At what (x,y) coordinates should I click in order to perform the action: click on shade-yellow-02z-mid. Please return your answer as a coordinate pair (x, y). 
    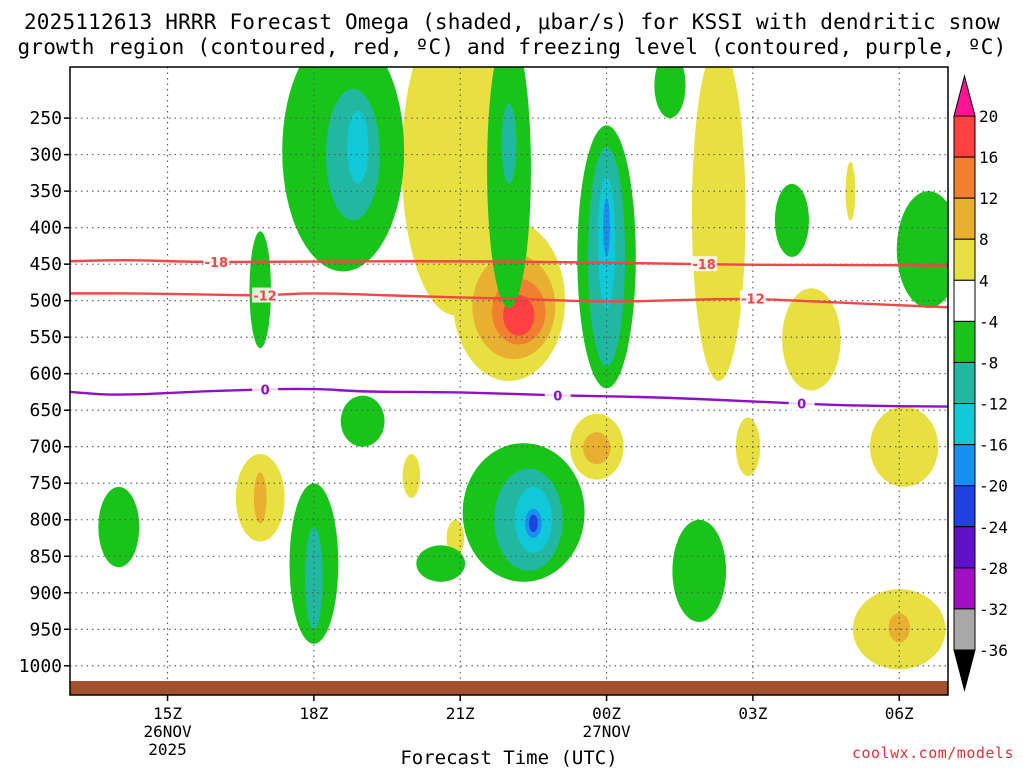
    Looking at the image, I should click on (811, 339).